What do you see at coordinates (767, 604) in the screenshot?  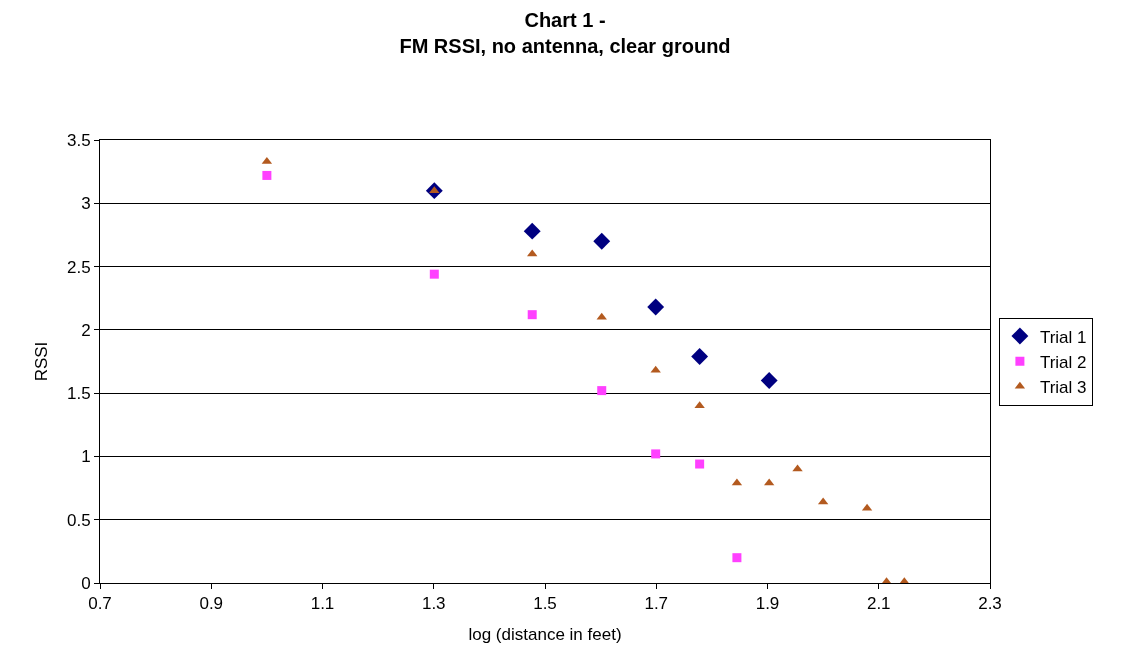 I see `x-tick-label: 1.9` at bounding box center [767, 604].